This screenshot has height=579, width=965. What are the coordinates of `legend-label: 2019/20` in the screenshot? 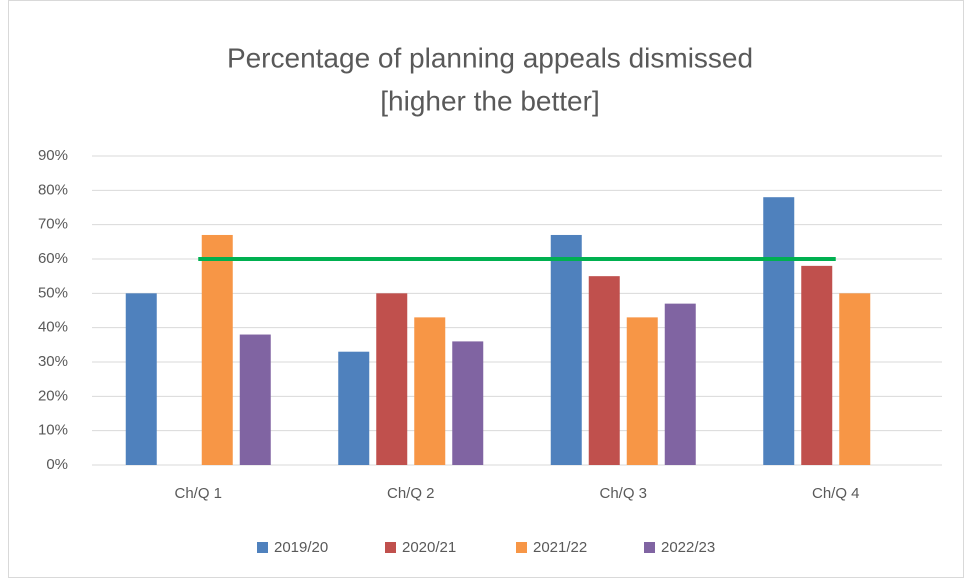 It's located at (301, 547).